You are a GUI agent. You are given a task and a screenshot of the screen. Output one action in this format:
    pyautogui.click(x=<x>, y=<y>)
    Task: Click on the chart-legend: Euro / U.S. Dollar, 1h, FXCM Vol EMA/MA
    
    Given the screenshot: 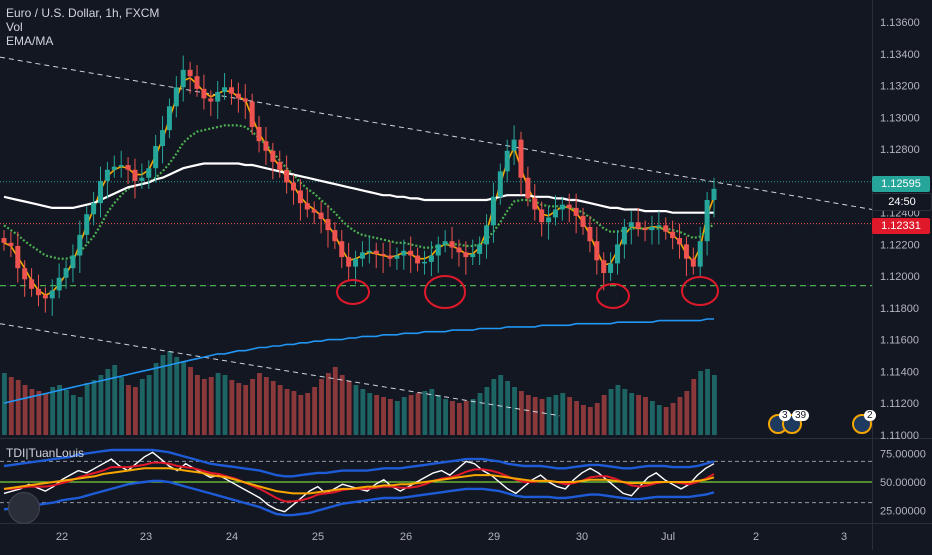 What is the action you would take?
    pyautogui.click(x=82, y=27)
    